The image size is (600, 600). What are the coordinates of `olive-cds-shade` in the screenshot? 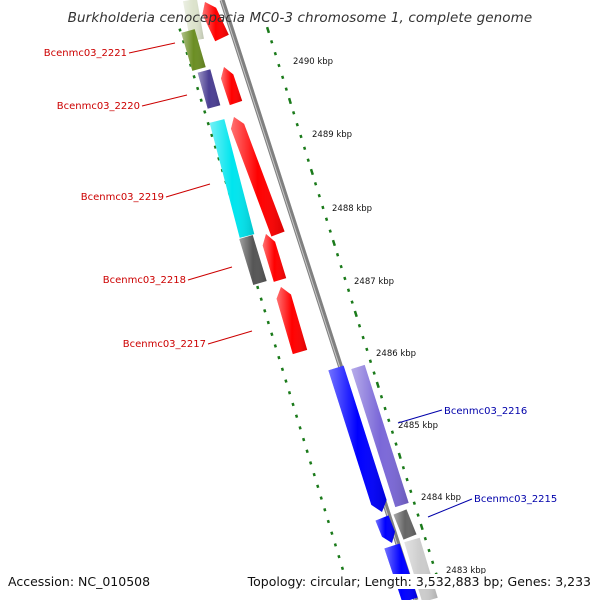 It's located at (193, 50).